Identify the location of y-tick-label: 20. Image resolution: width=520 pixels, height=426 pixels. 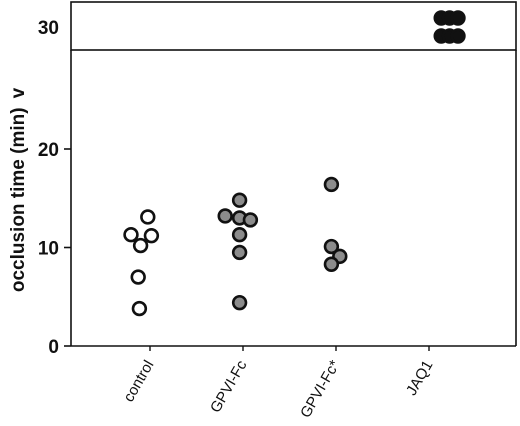
(48, 150).